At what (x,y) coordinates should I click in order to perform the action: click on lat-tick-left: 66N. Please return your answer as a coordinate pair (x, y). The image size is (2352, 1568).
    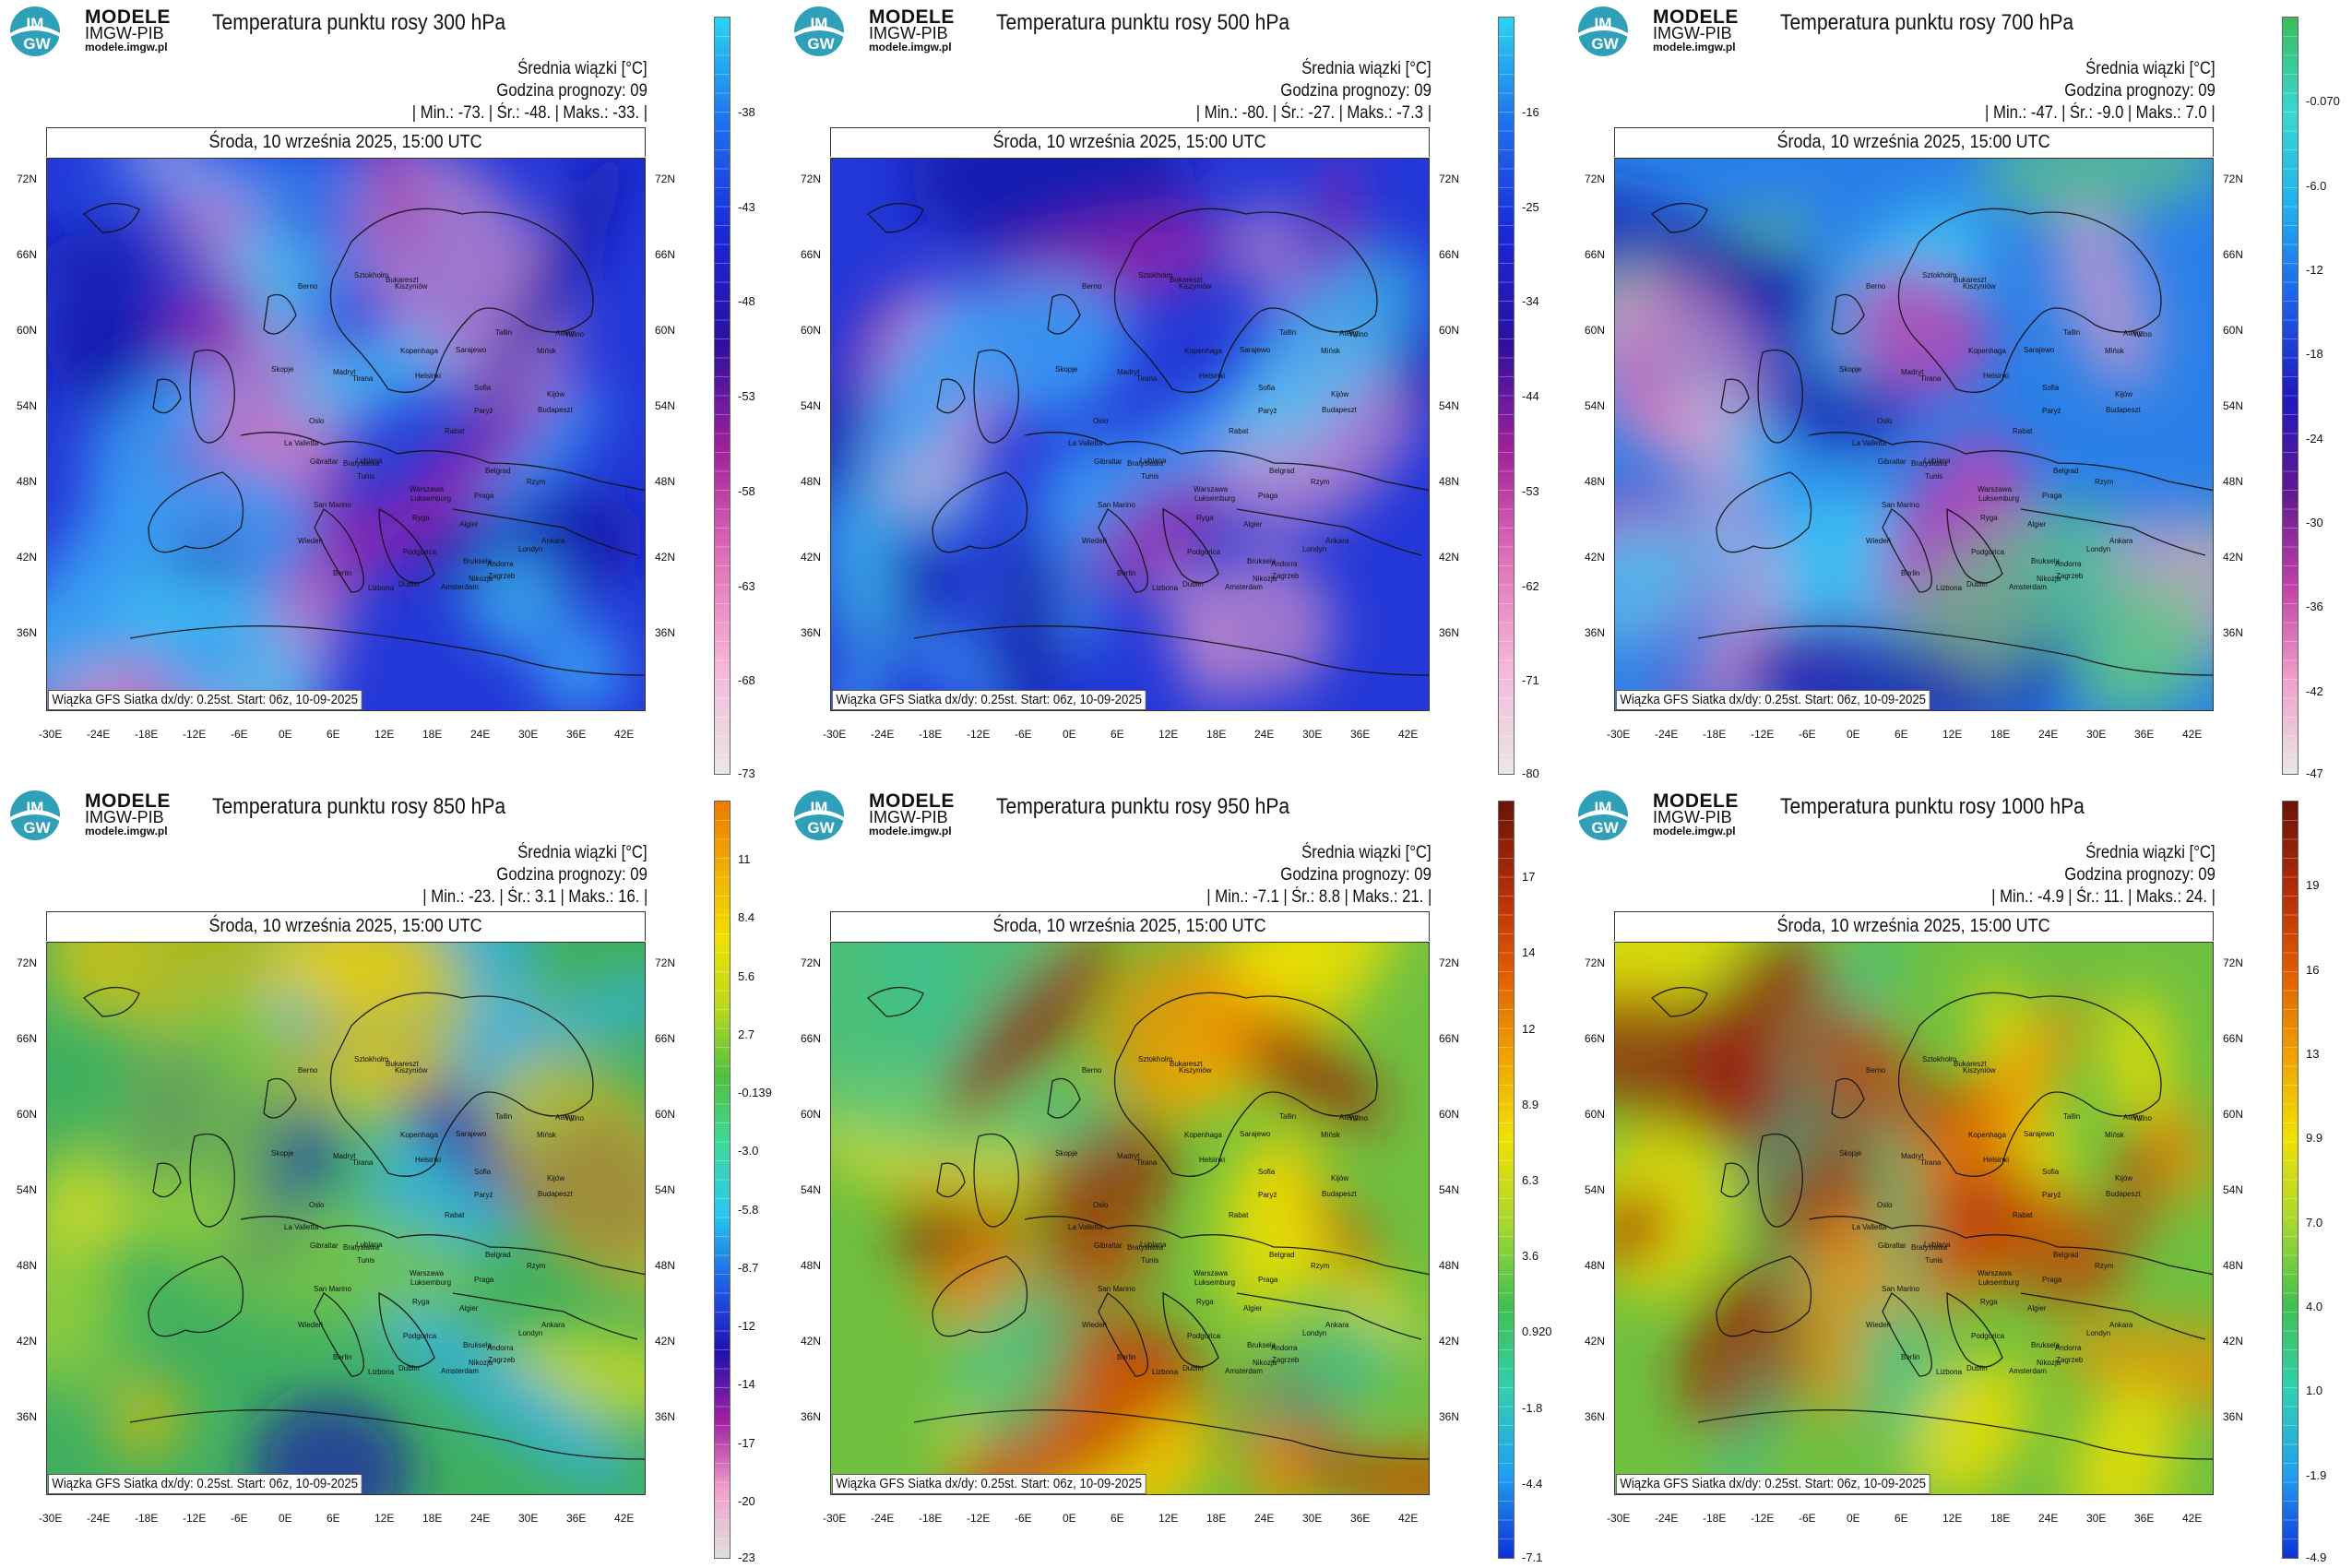
    Looking at the image, I should click on (27, 1038).